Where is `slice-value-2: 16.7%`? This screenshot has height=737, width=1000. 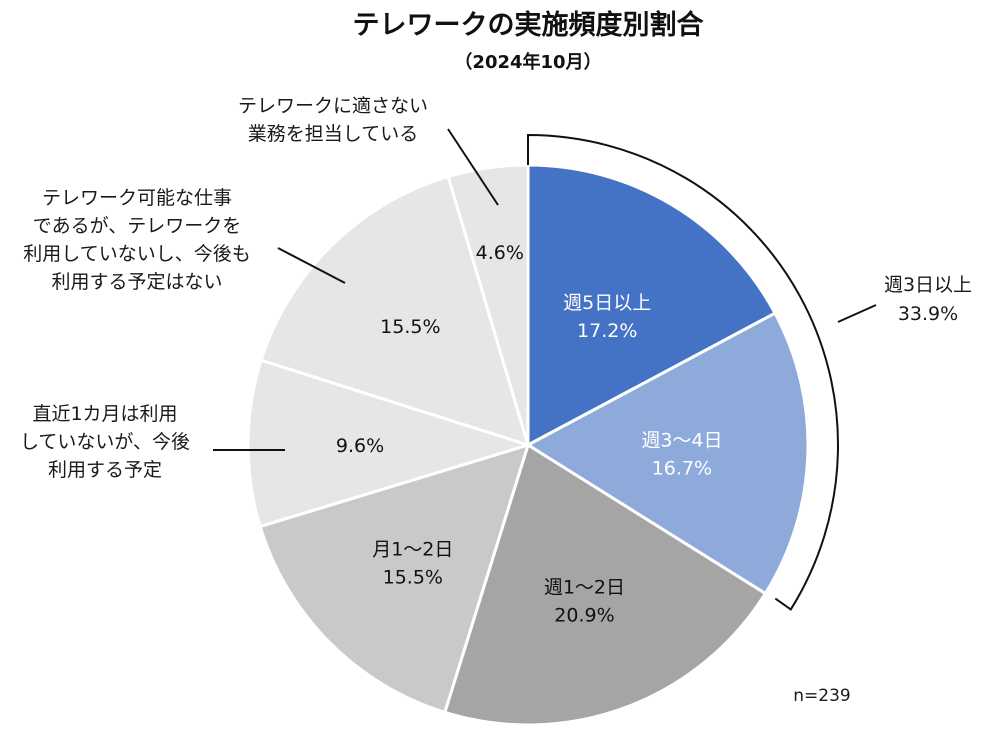 slice-value-2: 16.7% is located at coordinates (682, 468).